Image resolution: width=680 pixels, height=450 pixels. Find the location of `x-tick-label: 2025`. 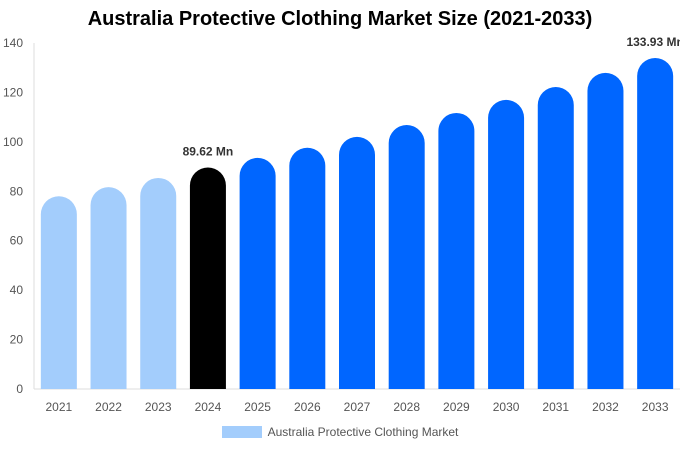

x-tick-label: 2025 is located at coordinates (257, 407).